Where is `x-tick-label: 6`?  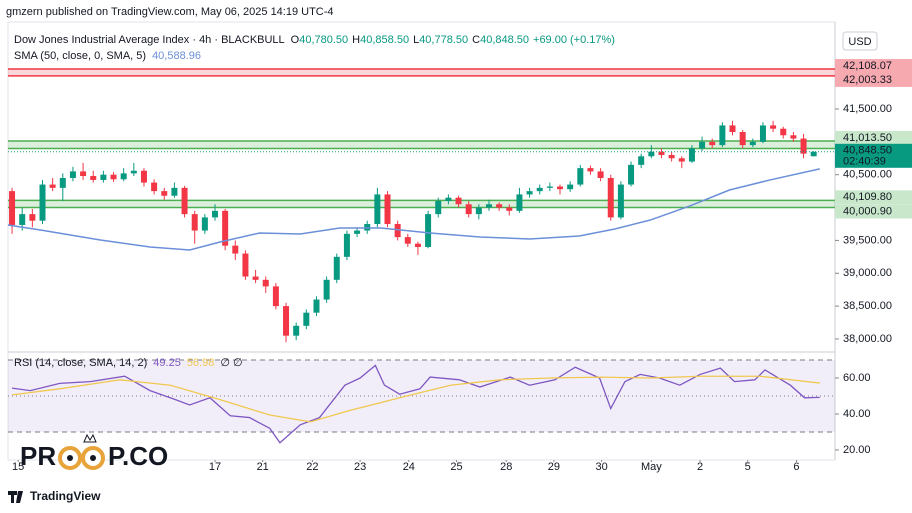
x-tick-label: 6 is located at coordinates (796, 467).